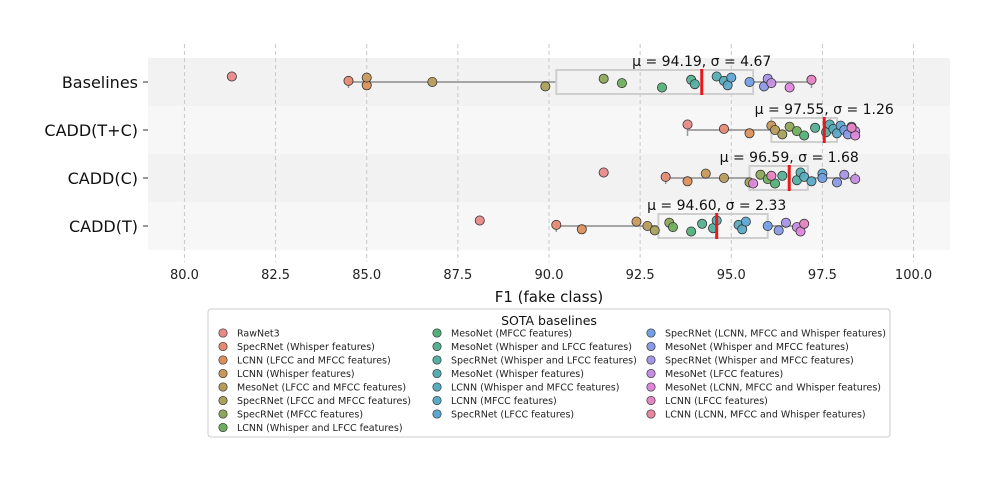  What do you see at coordinates (757, 347) in the screenshot?
I see `legend-entry: MesoNet (Whisper and MFCC features)` at bounding box center [757, 347].